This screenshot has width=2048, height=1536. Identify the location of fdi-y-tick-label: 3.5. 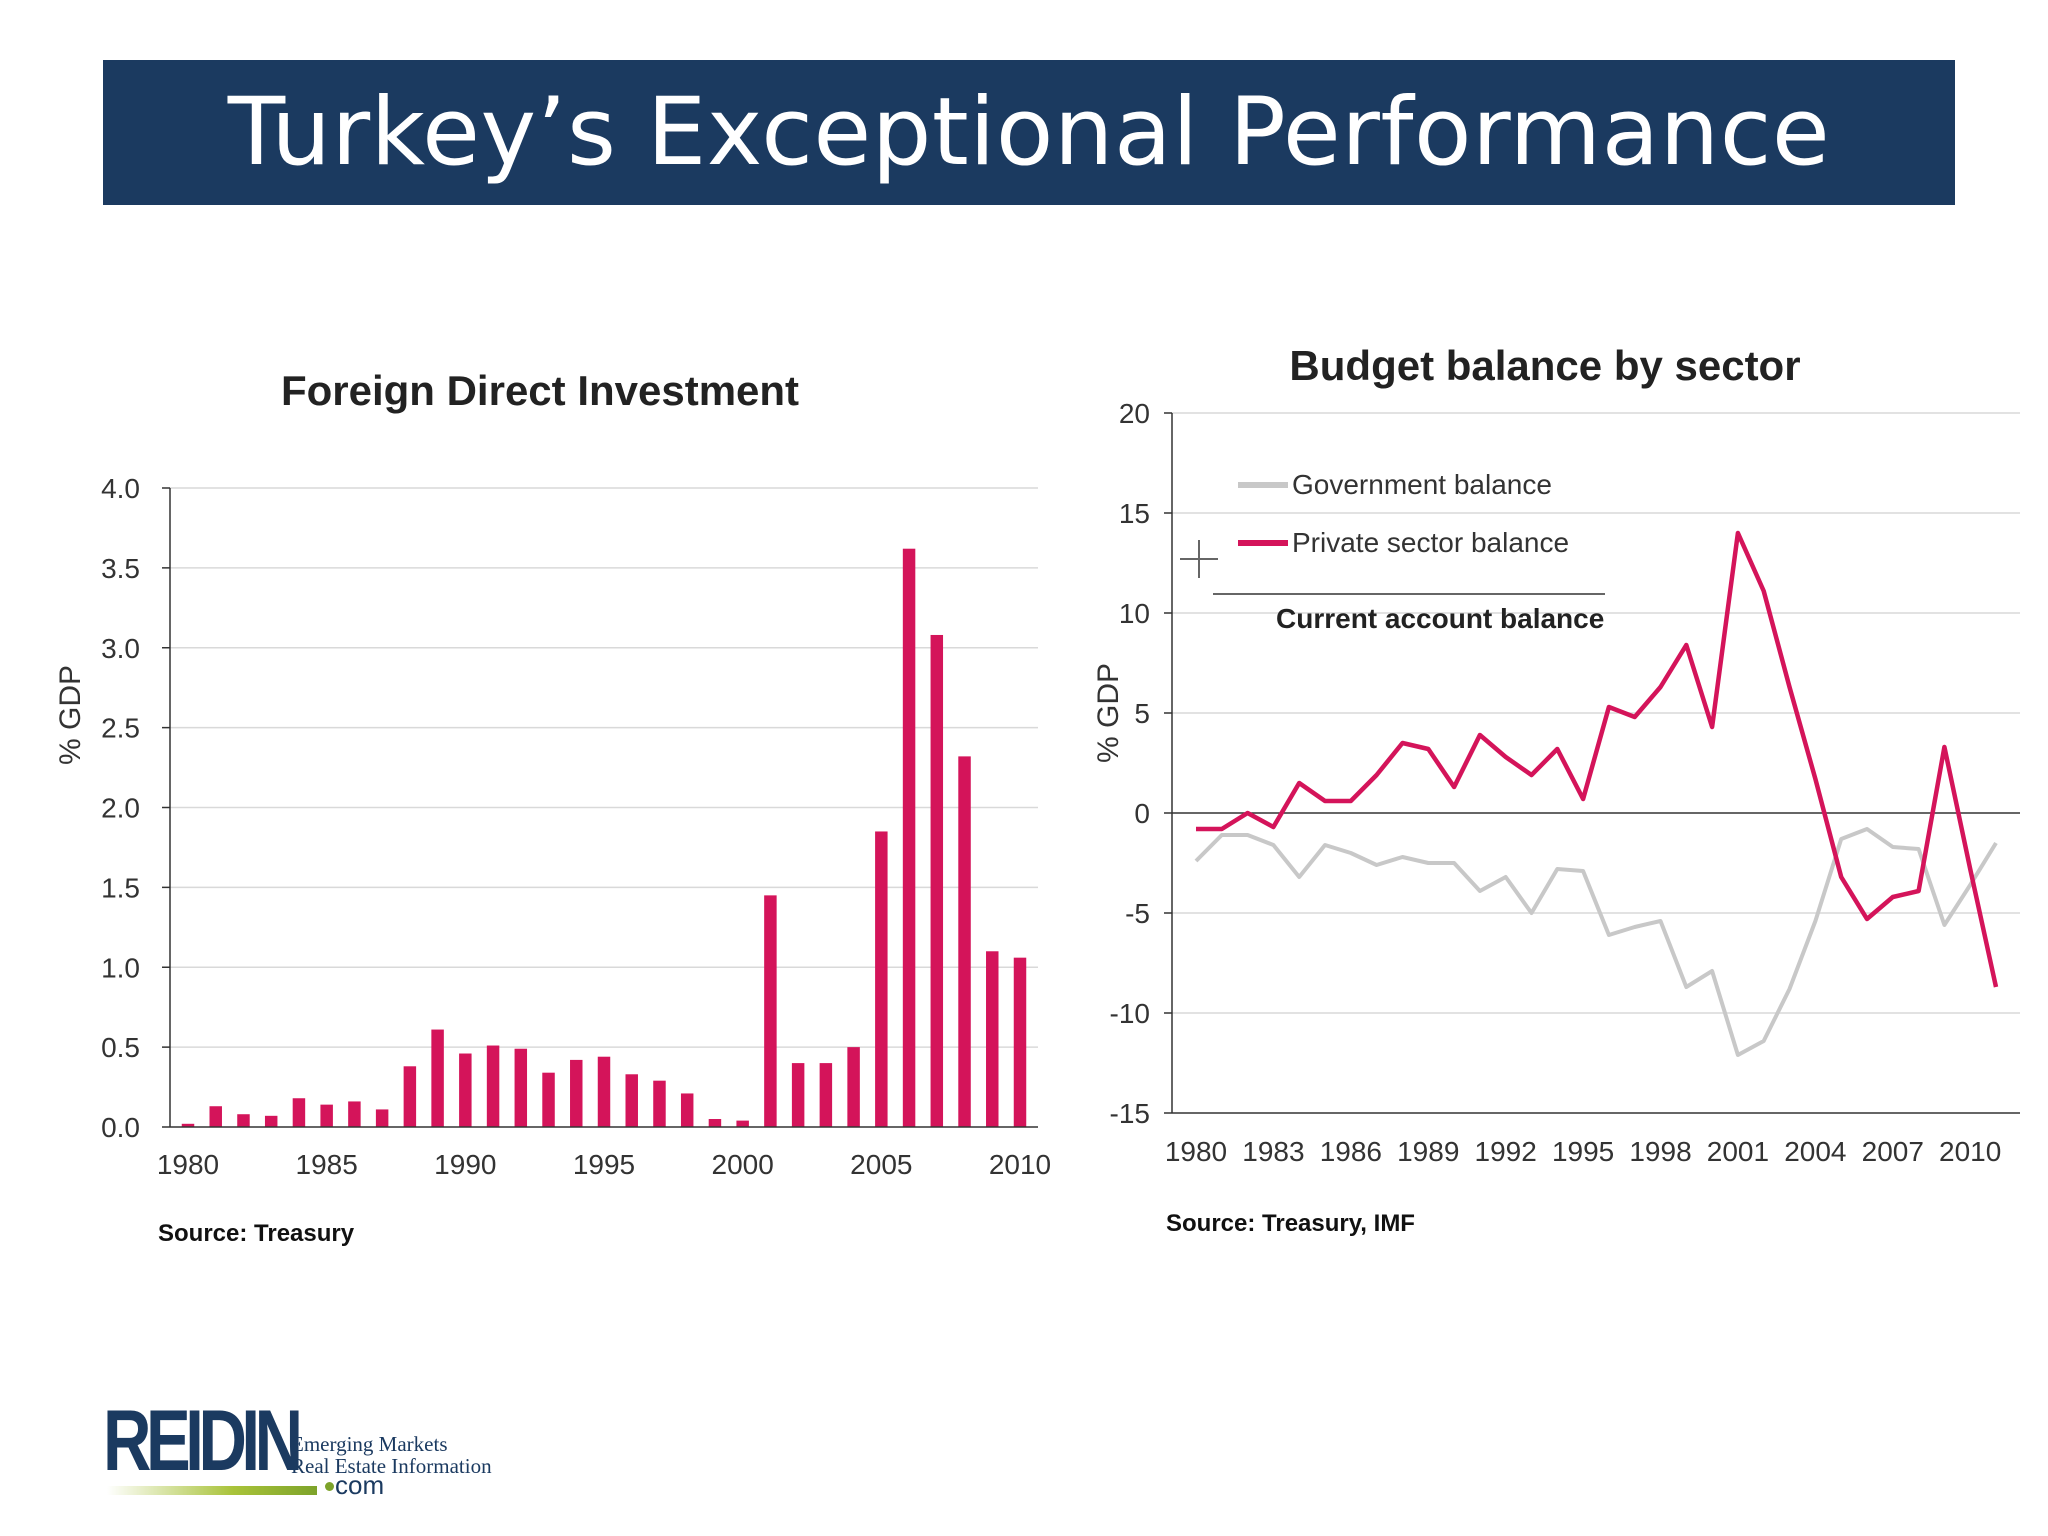
(120, 568).